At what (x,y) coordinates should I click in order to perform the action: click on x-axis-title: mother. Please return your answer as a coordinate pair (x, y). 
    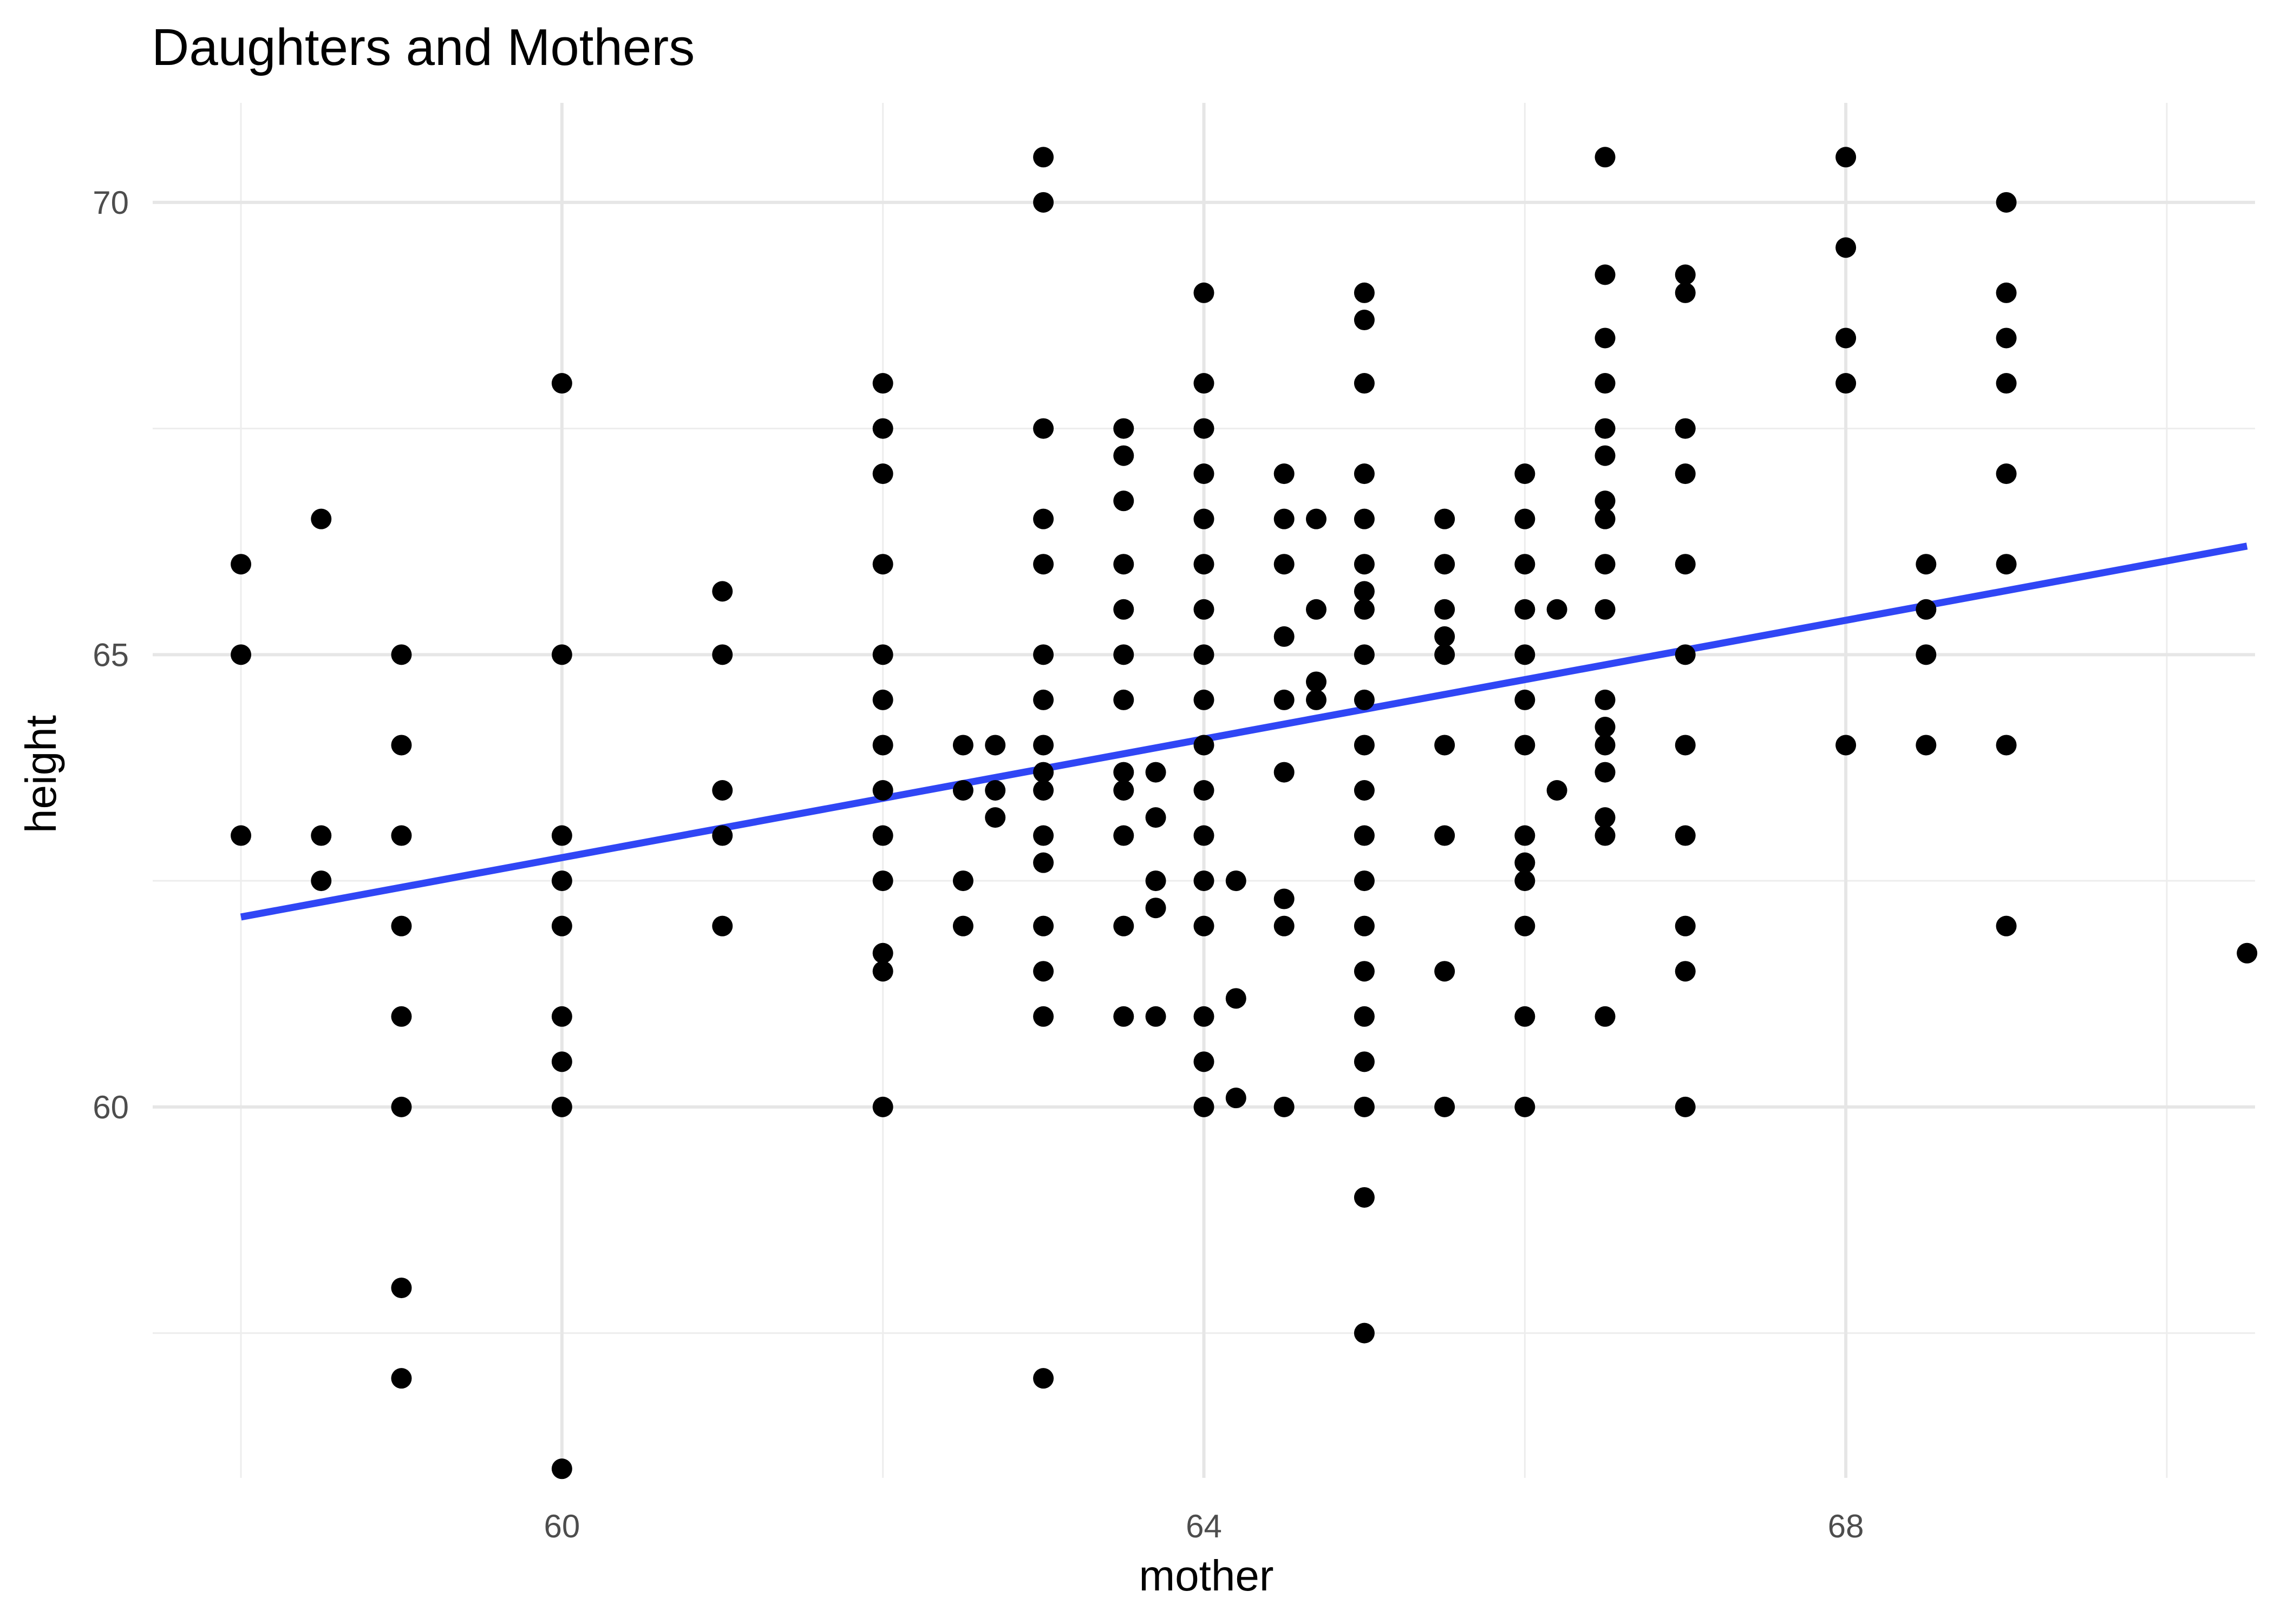
    Looking at the image, I should click on (1207, 1575).